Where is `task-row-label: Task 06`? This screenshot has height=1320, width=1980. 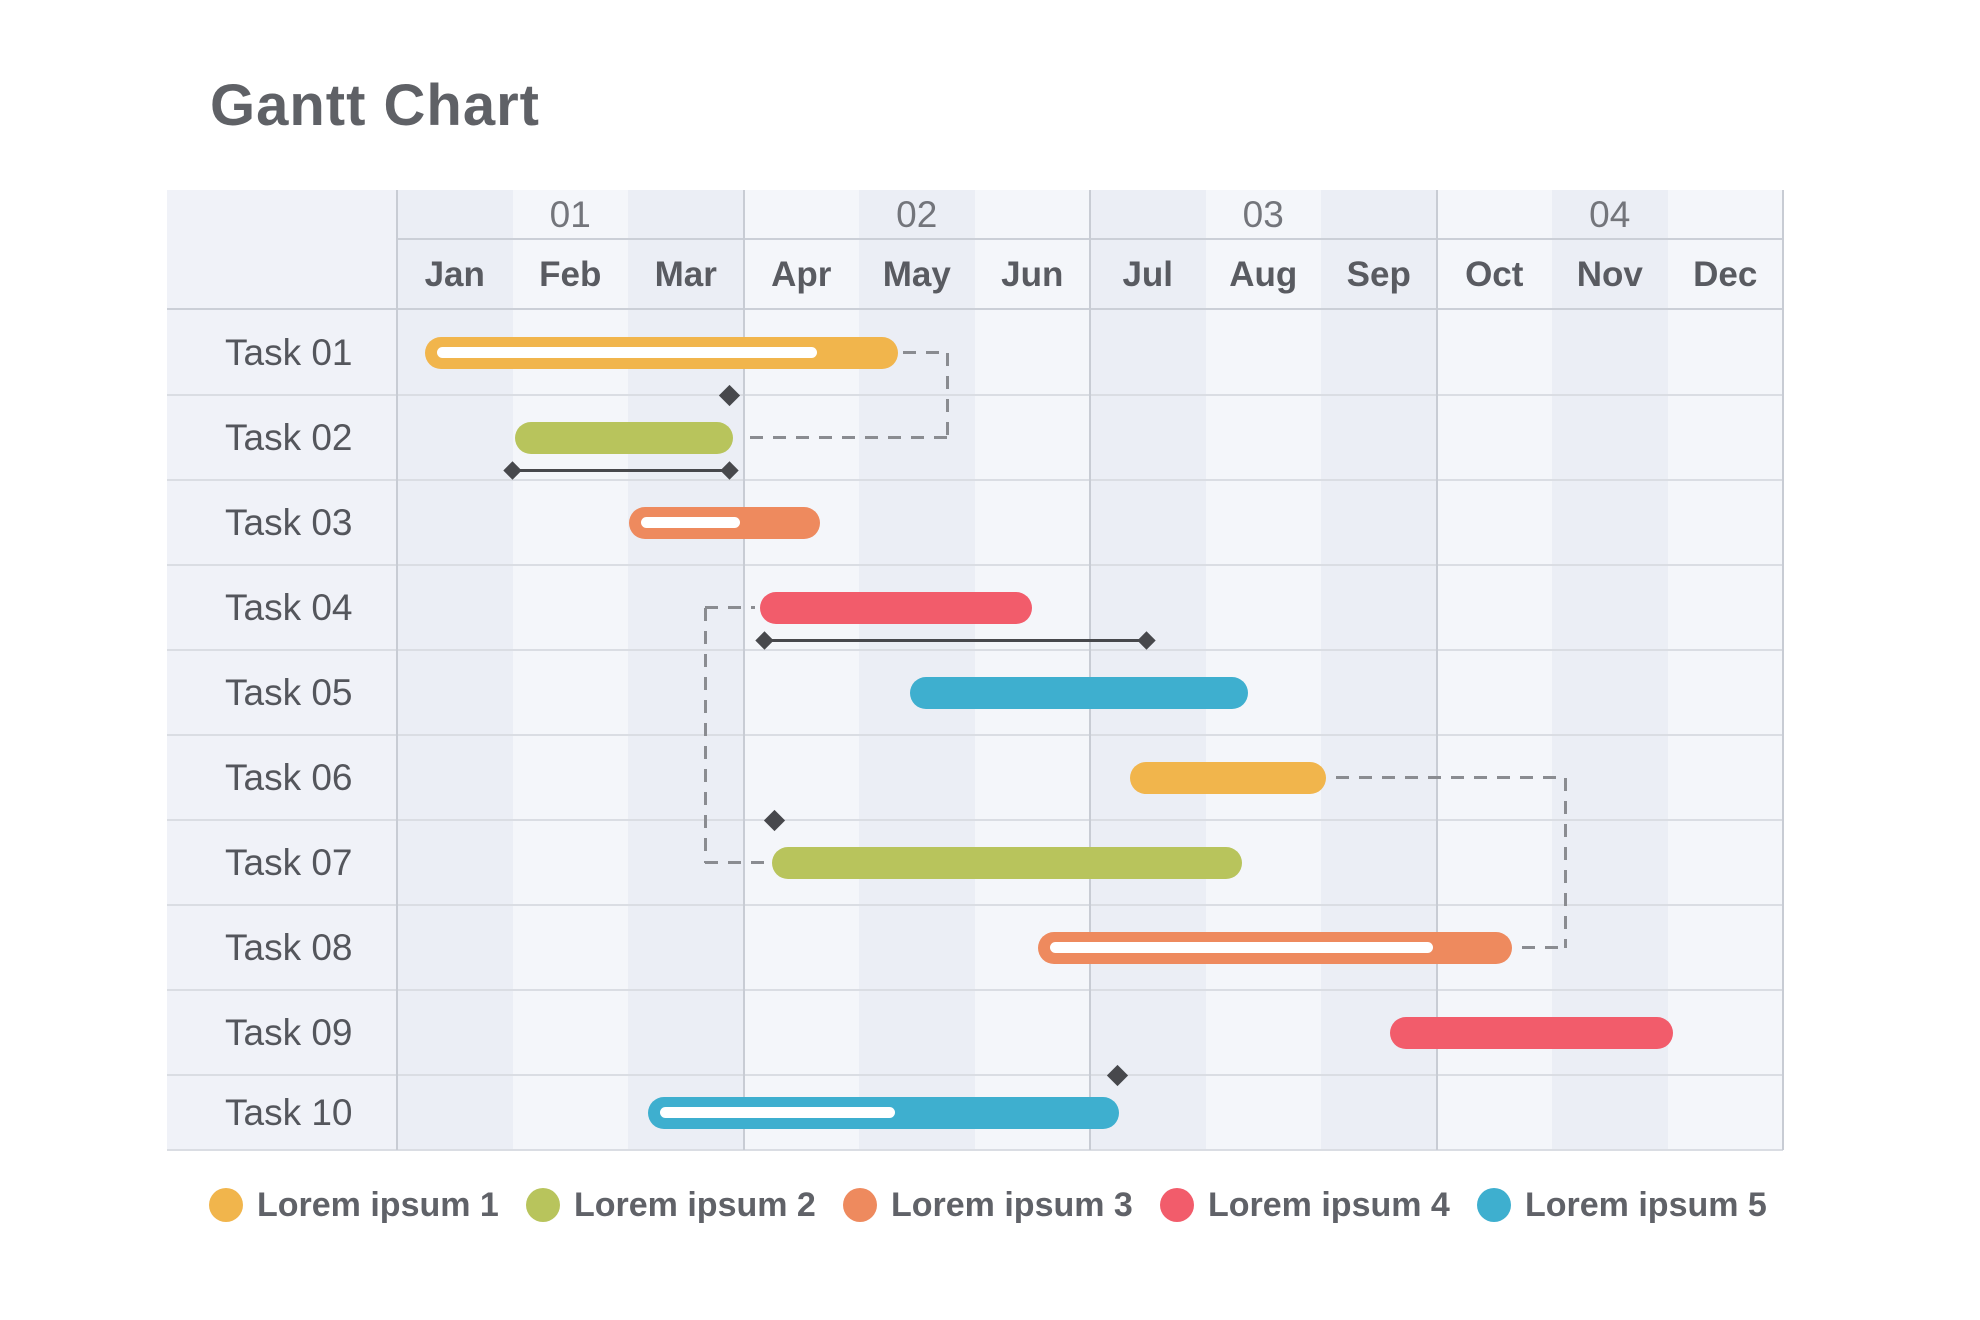
task-row-label: Task 06 is located at coordinates (289, 777).